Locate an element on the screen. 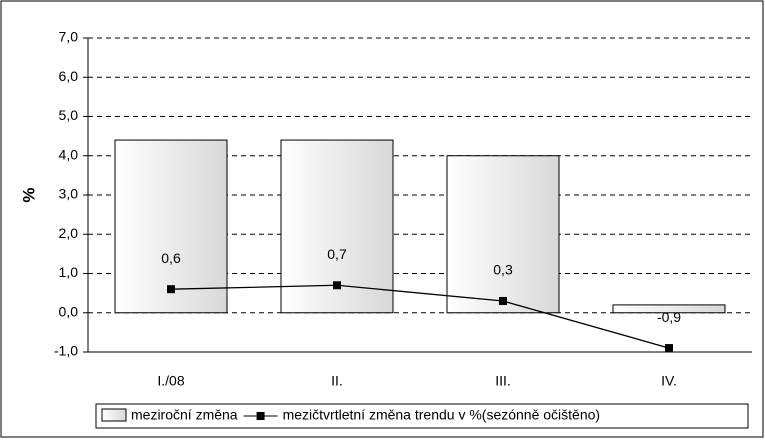 The width and height of the screenshot is (765, 444). legend-box is located at coordinates (422, 416).